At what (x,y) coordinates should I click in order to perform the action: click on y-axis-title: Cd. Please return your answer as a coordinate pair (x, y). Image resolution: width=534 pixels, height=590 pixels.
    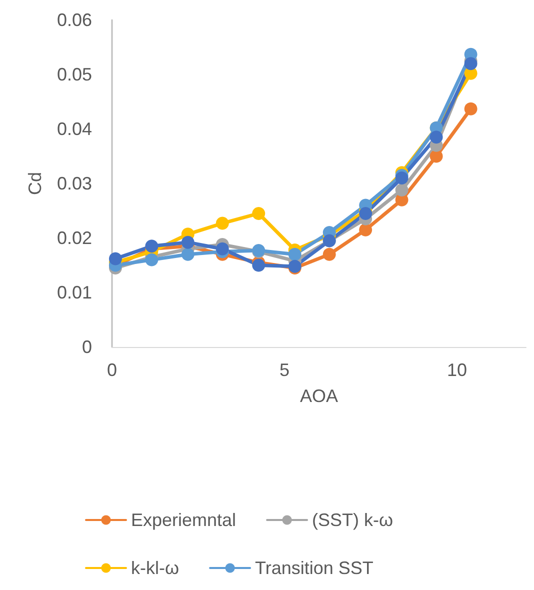
    Looking at the image, I should click on (35, 184).